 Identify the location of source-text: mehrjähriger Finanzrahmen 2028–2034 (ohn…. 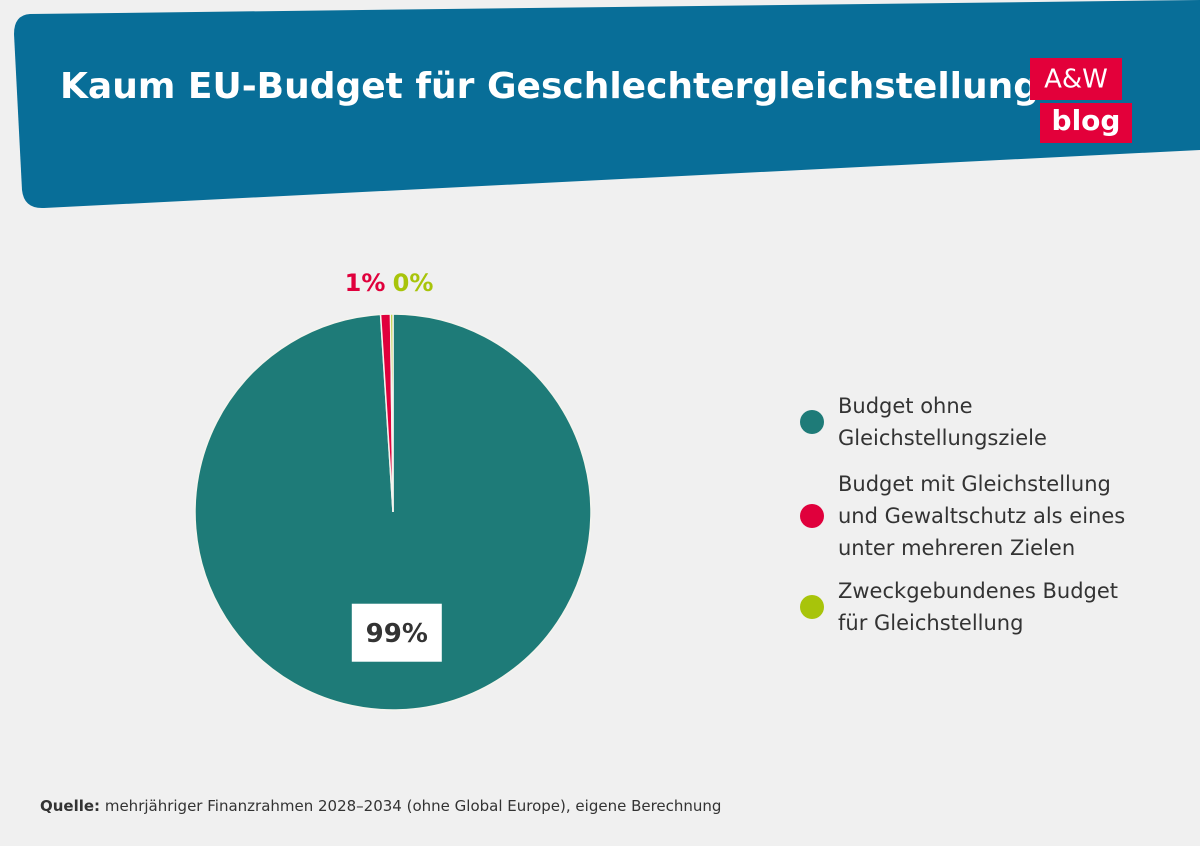
(413, 806).